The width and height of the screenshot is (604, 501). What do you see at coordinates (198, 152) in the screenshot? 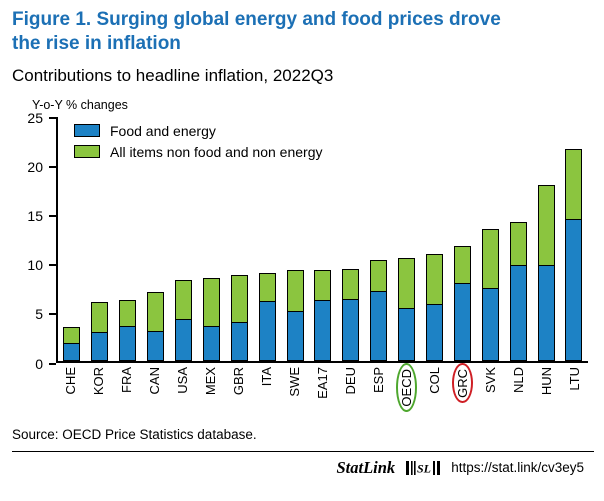
I see `legend-item-non-food-energy: All items non food and non energy` at bounding box center [198, 152].